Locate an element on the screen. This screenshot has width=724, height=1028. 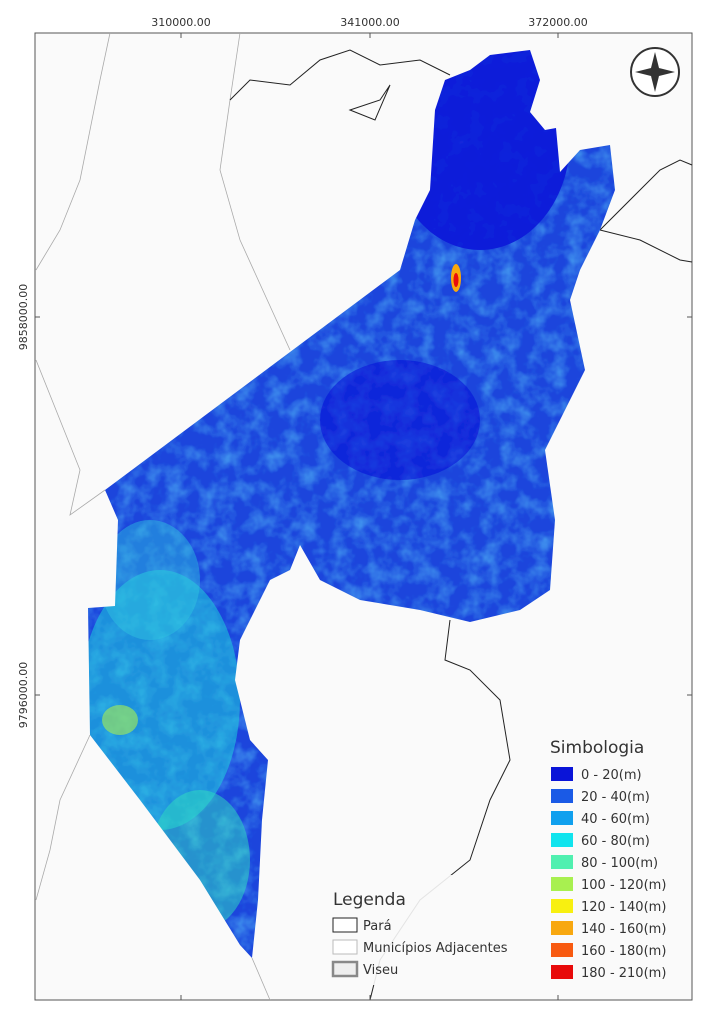
symbology-label: 120 - 140(m) is located at coordinates (623, 907).